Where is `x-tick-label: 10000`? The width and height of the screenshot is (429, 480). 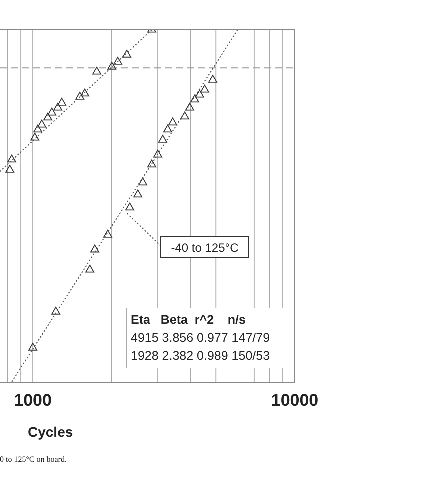 x-tick-label: 10000 is located at coordinates (295, 400).